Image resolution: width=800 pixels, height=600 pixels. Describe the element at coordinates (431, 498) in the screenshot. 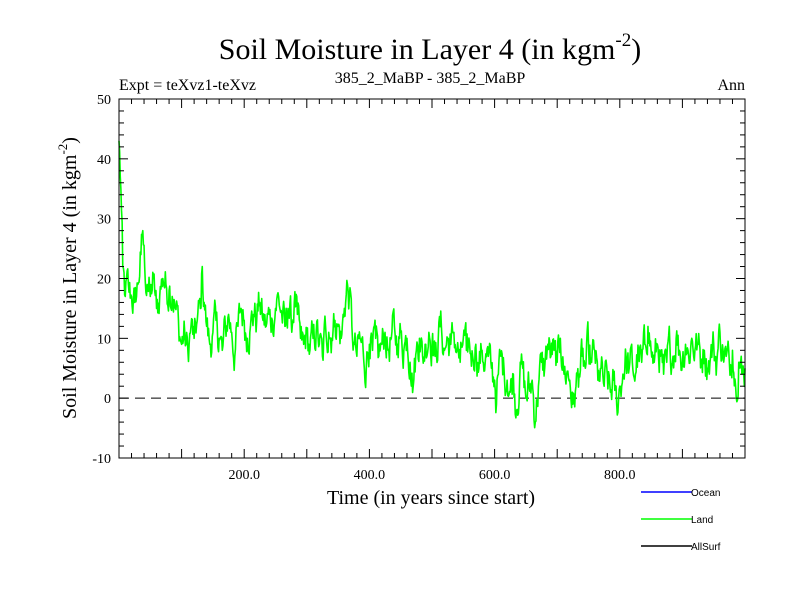

I see `x-axis-label: Time (in years since start)` at that location.